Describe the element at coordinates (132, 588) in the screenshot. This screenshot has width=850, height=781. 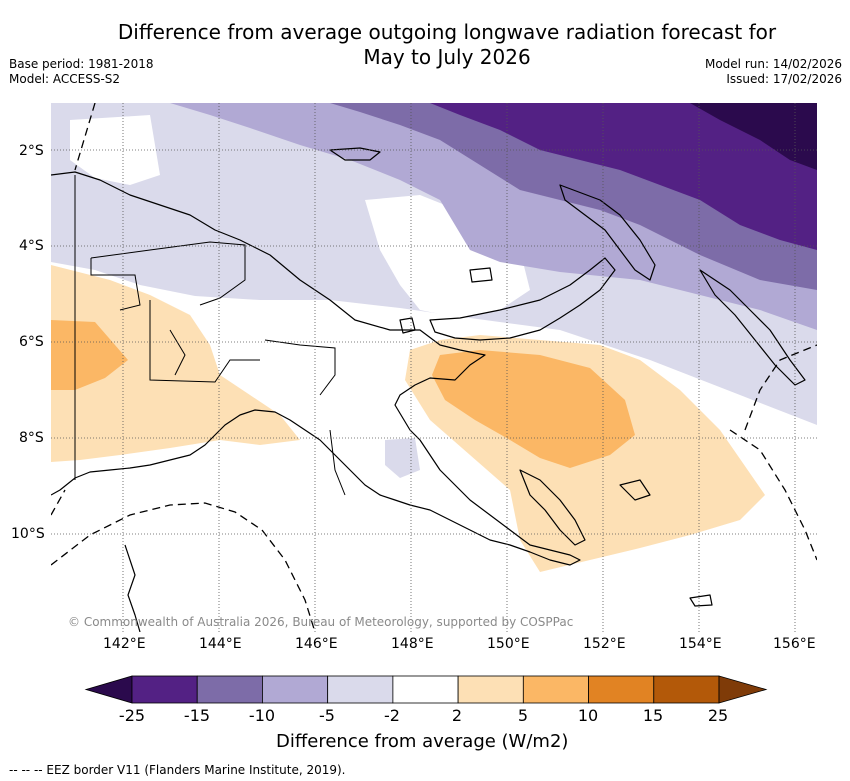
I see `australia-coast` at that location.